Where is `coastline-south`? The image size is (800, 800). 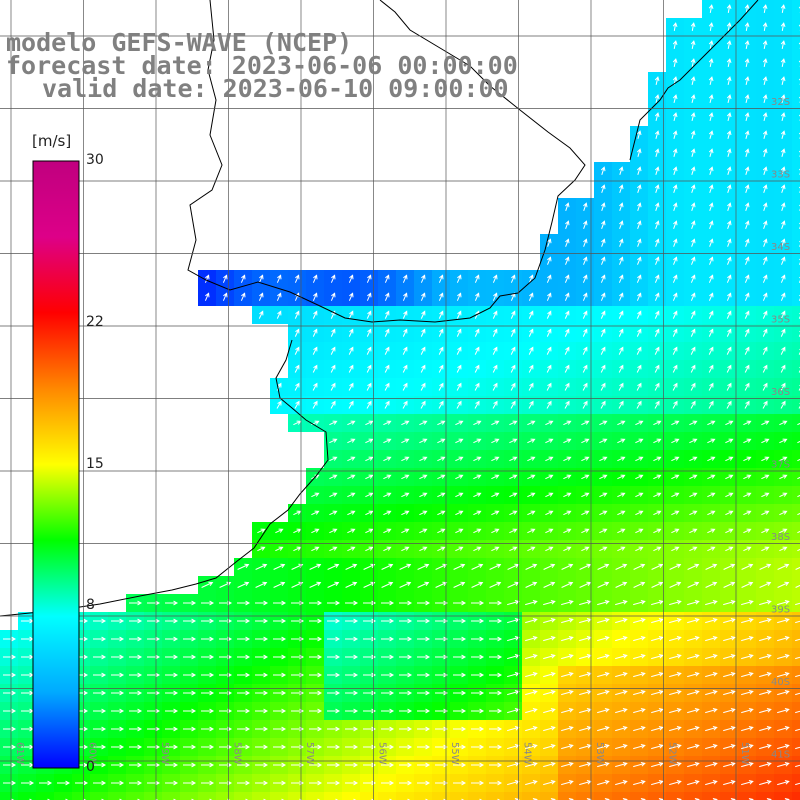 coastline-south is located at coordinates (164, 478).